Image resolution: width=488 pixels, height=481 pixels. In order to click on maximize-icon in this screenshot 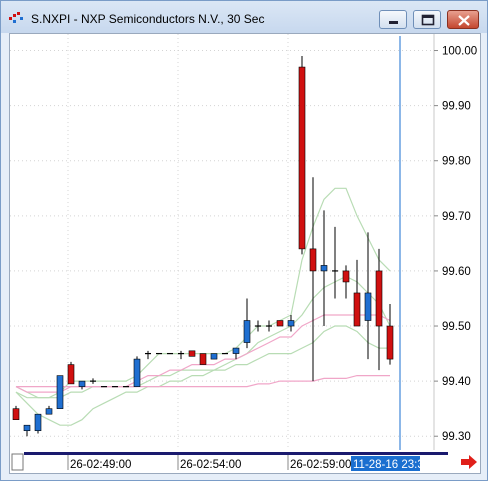, I will do `click(428, 20)`.